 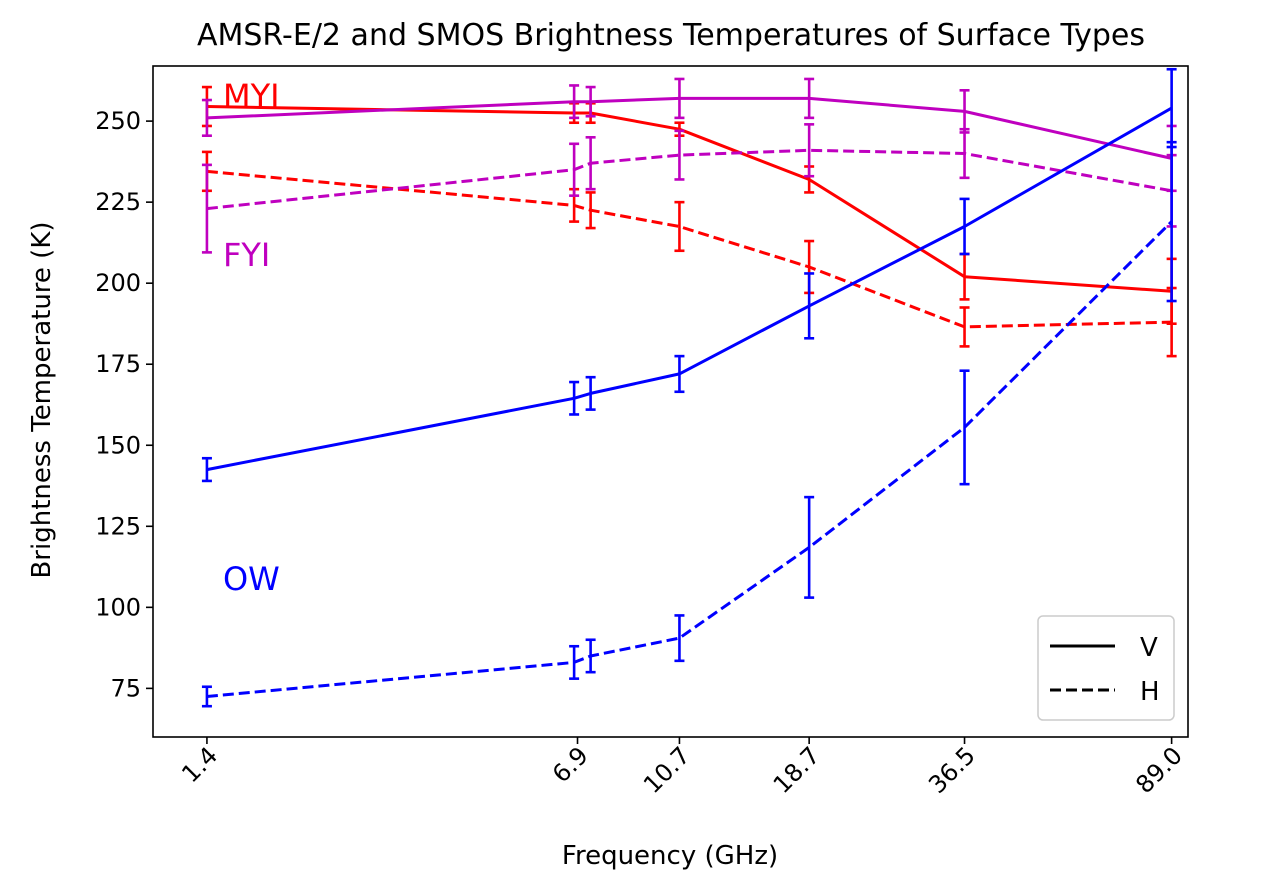 What do you see at coordinates (118, 526) in the screenshot?
I see `y-tick-label: 125` at bounding box center [118, 526].